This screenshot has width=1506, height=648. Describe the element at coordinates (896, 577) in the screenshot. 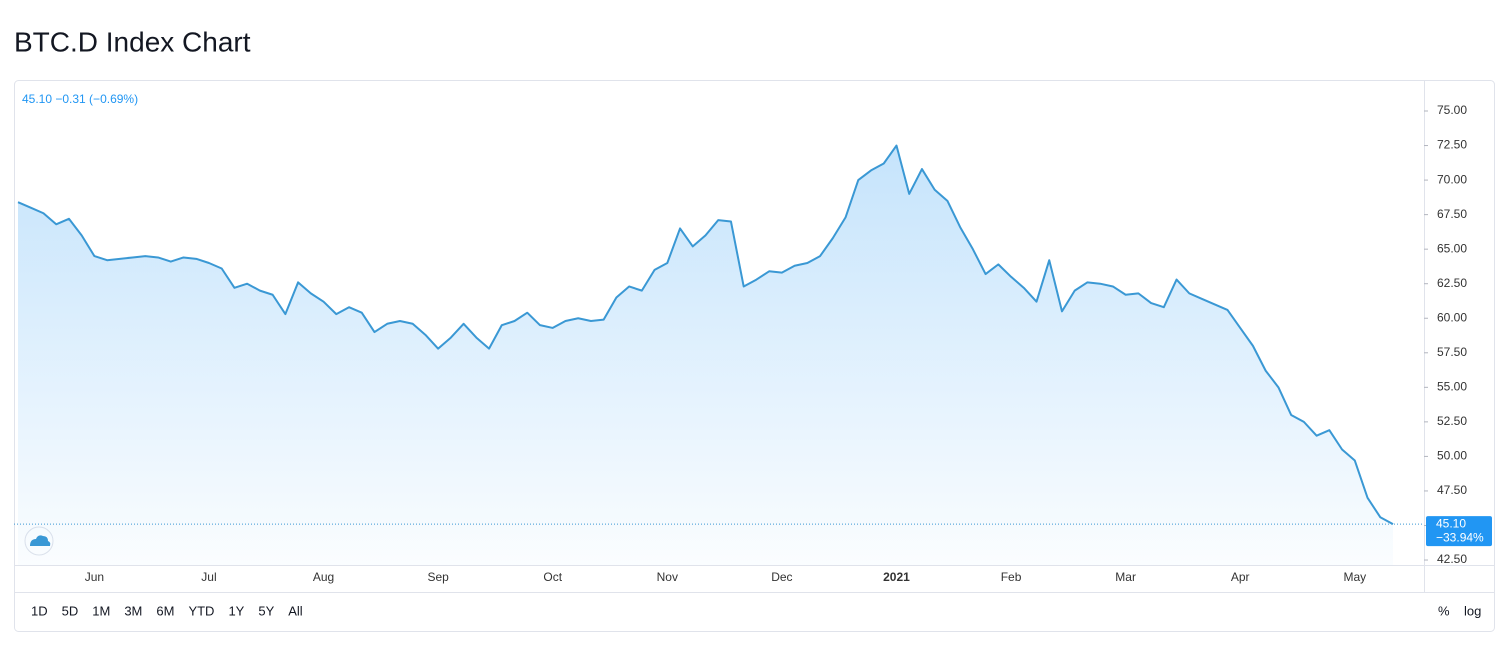

I see `x-tick-label: 2021` at that location.